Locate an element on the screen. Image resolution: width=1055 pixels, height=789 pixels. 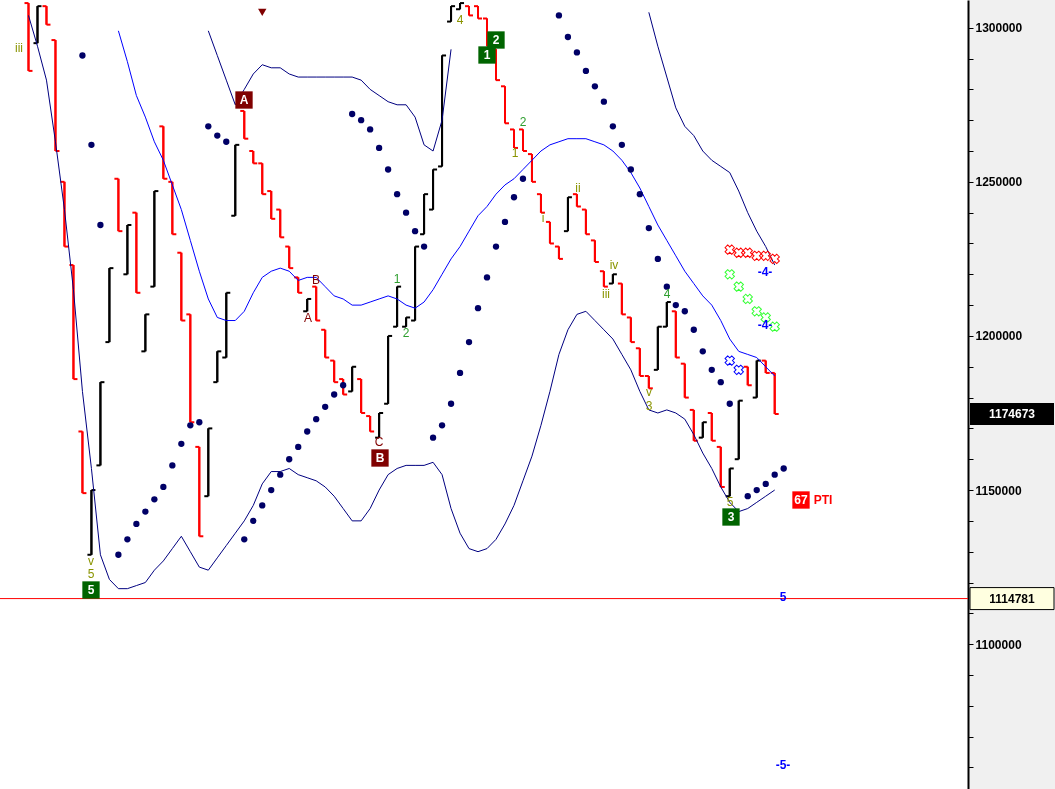
ref-line-label: 1114781 is located at coordinates (1012, 598).